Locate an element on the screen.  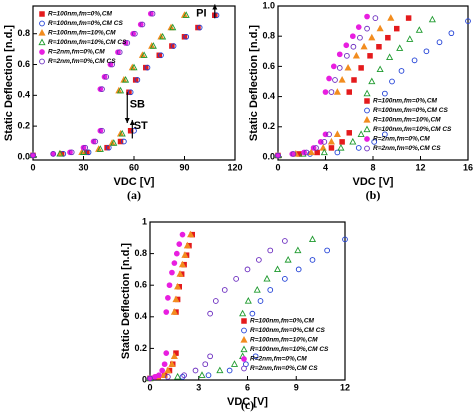
x-tick-label: 60 is located at coordinates (134, 167).